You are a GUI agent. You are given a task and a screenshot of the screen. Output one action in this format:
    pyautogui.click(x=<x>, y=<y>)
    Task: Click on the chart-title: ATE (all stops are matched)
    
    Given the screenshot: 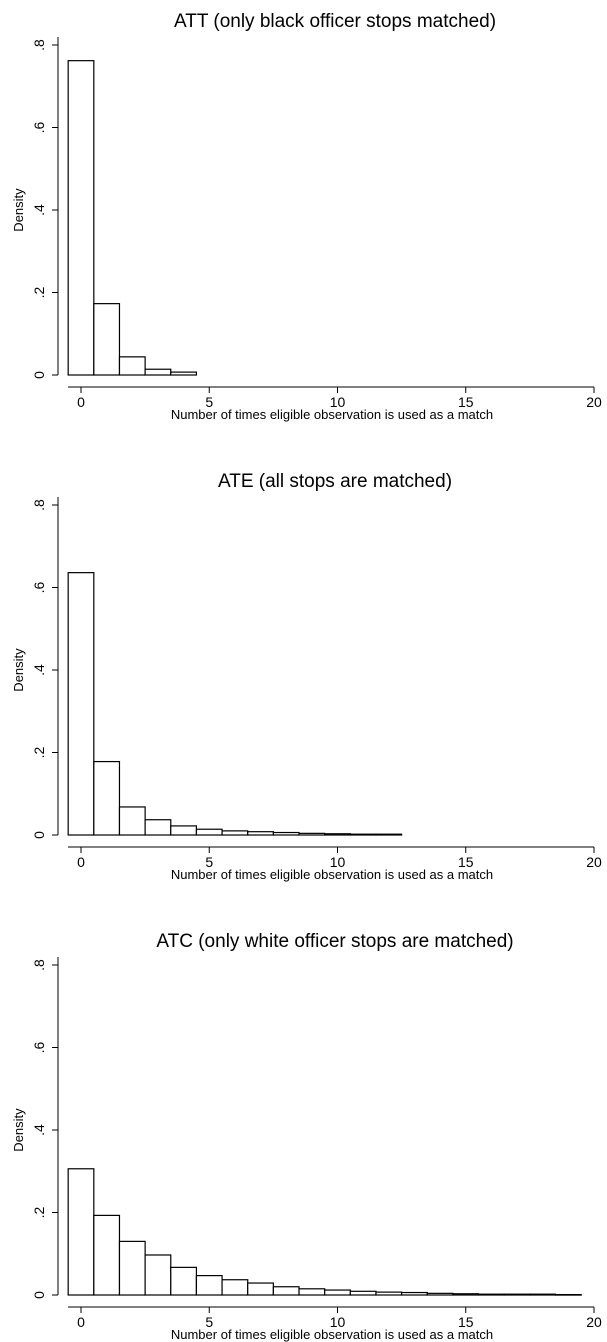 What is the action you would take?
    pyautogui.click(x=335, y=481)
    